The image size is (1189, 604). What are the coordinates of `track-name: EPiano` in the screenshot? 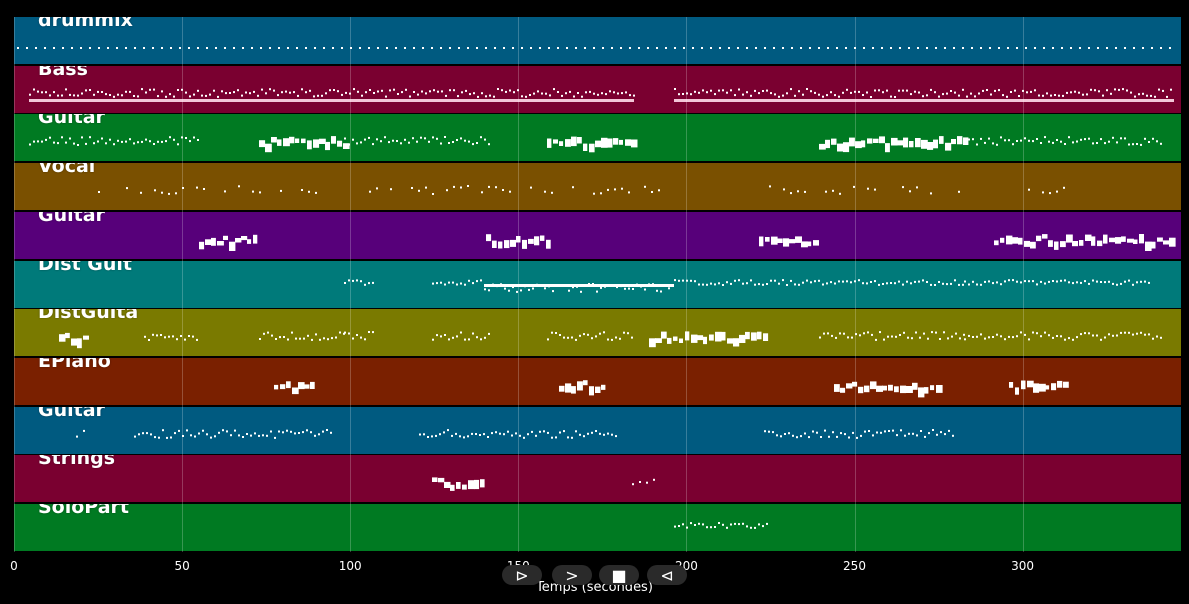 It's located at (74, 364).